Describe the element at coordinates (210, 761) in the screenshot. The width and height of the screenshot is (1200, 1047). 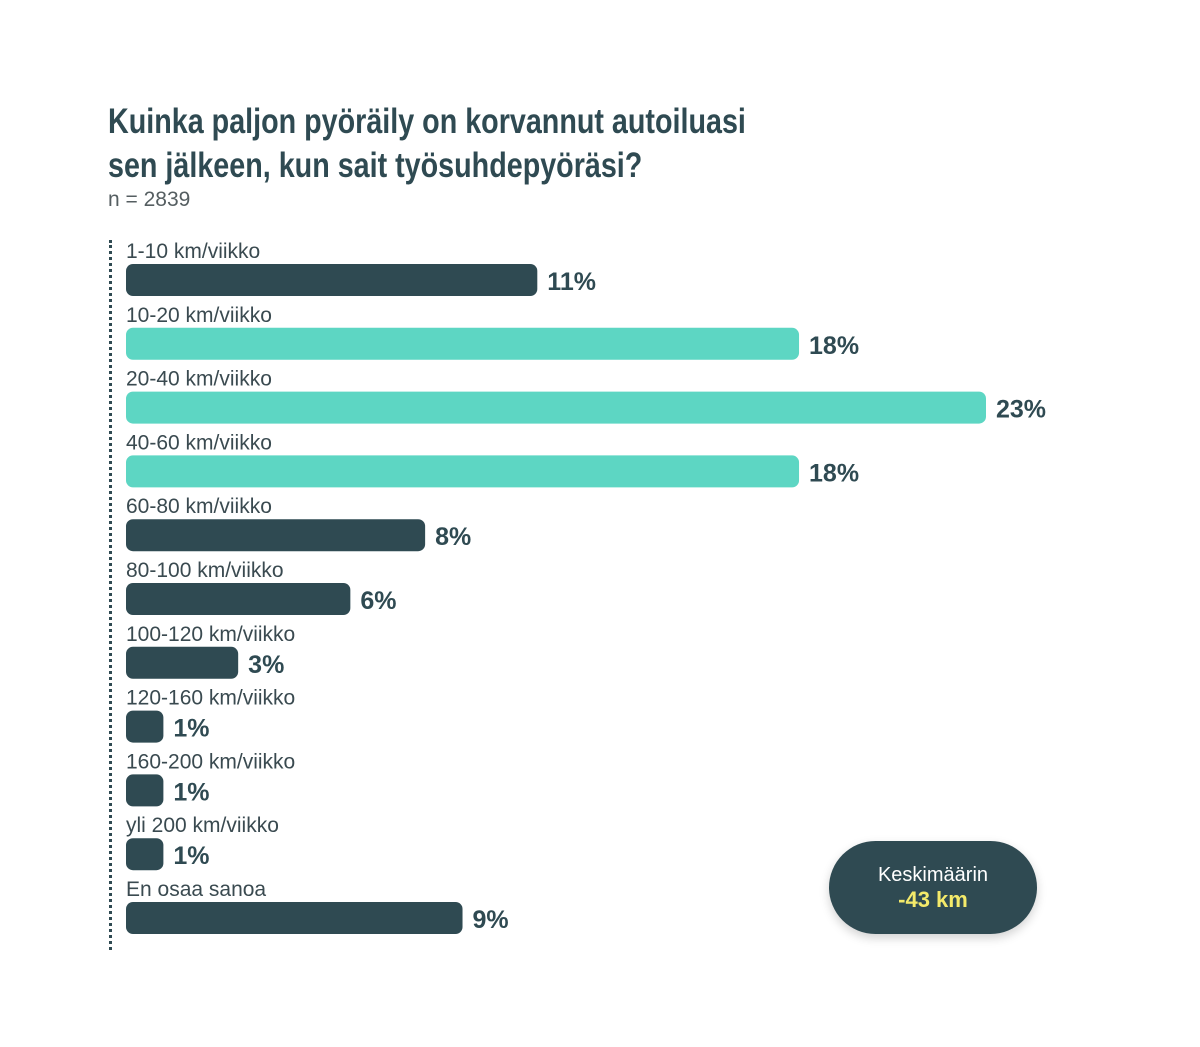
I see `category-label: 160-200 km/viikko` at that location.